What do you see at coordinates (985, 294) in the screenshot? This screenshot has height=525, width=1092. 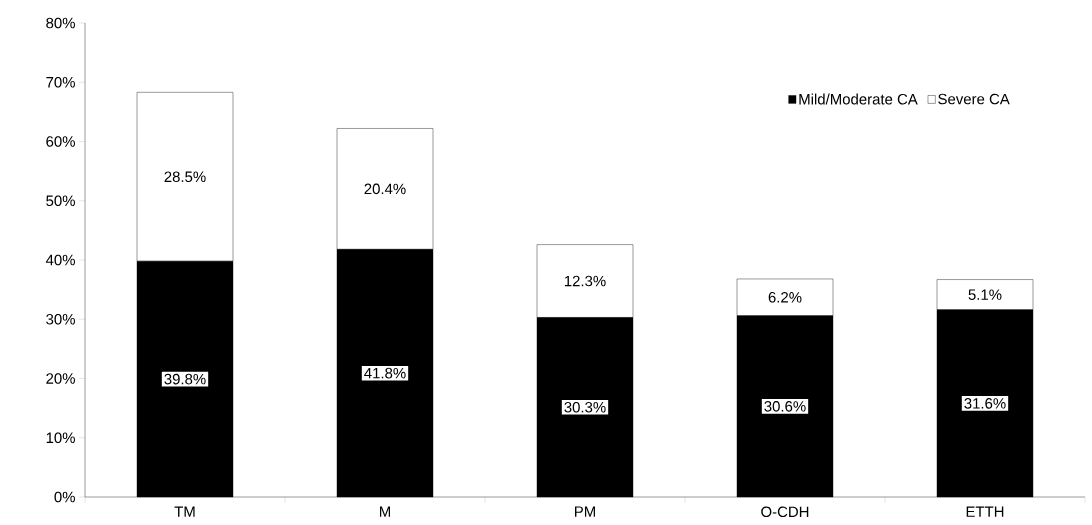 I see `data-label: 5.1%` at bounding box center [985, 294].